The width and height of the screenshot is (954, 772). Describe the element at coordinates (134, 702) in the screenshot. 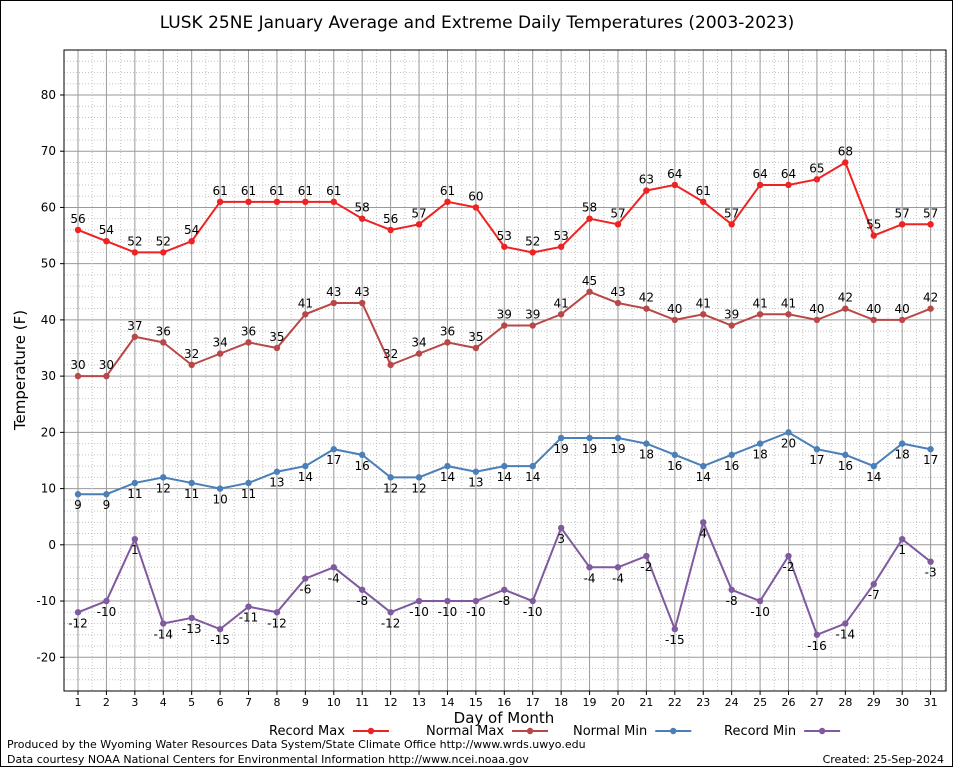

I see `x-tick-label: 3` at that location.